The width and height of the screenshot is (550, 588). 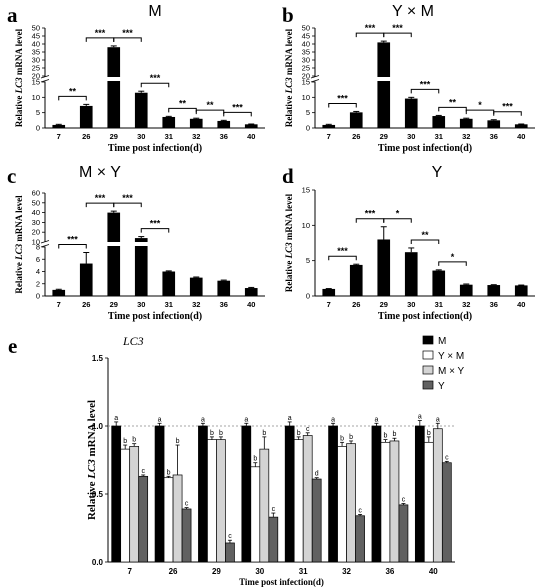 What do you see at coordinates (306, 68) in the screenshot?
I see `y-tick-label: 25` at bounding box center [306, 68].